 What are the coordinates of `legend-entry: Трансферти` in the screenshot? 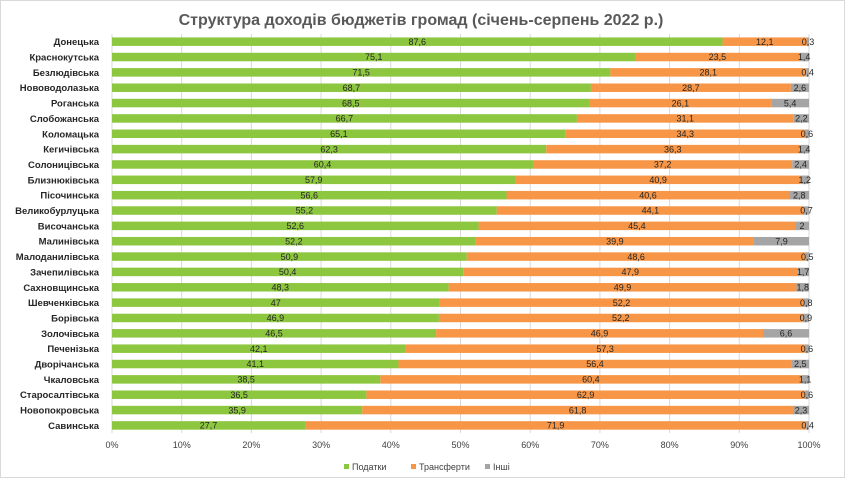 It's located at (444, 467).